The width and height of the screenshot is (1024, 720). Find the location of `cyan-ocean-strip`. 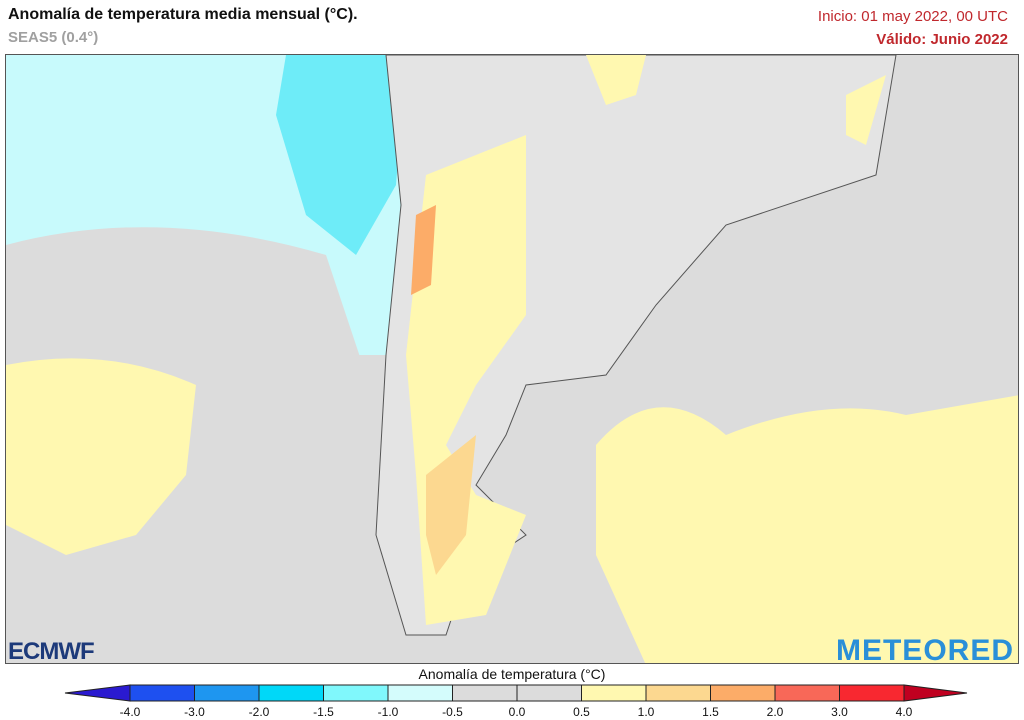

cyan-ocean-strip is located at coordinates (341, 155).